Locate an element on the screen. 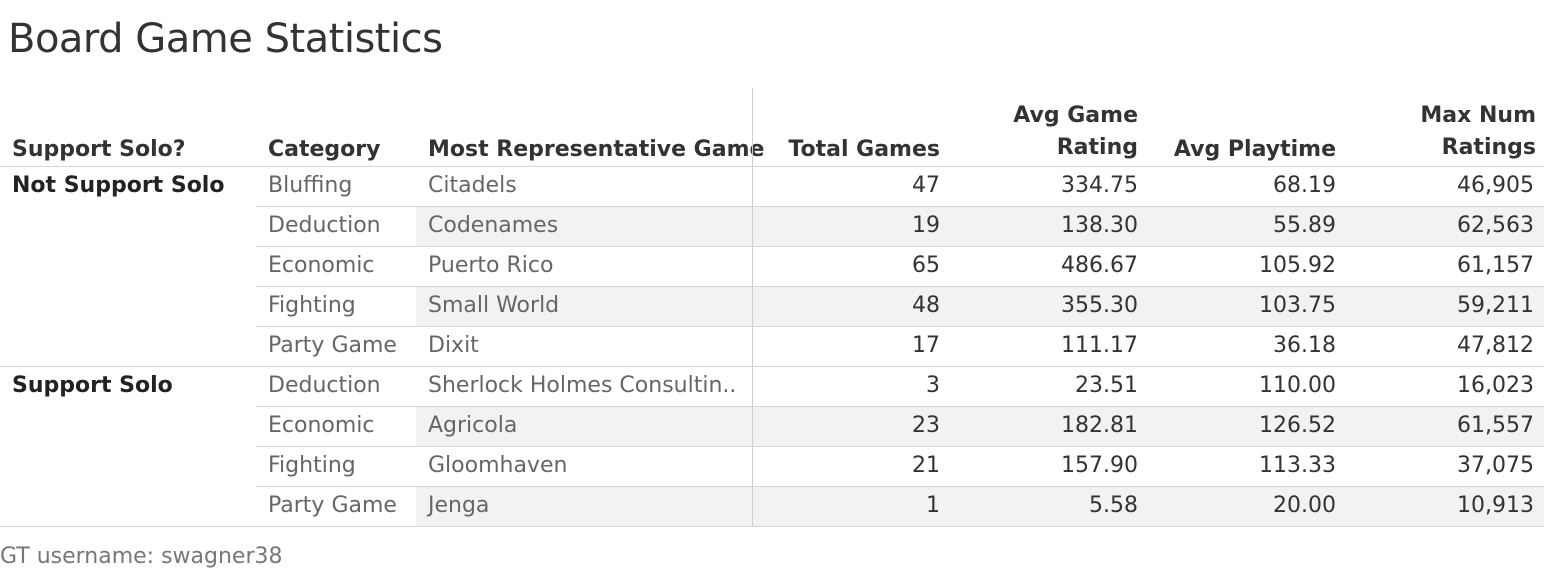  header-avg-playtime: Avg Playtime is located at coordinates (1254, 149).